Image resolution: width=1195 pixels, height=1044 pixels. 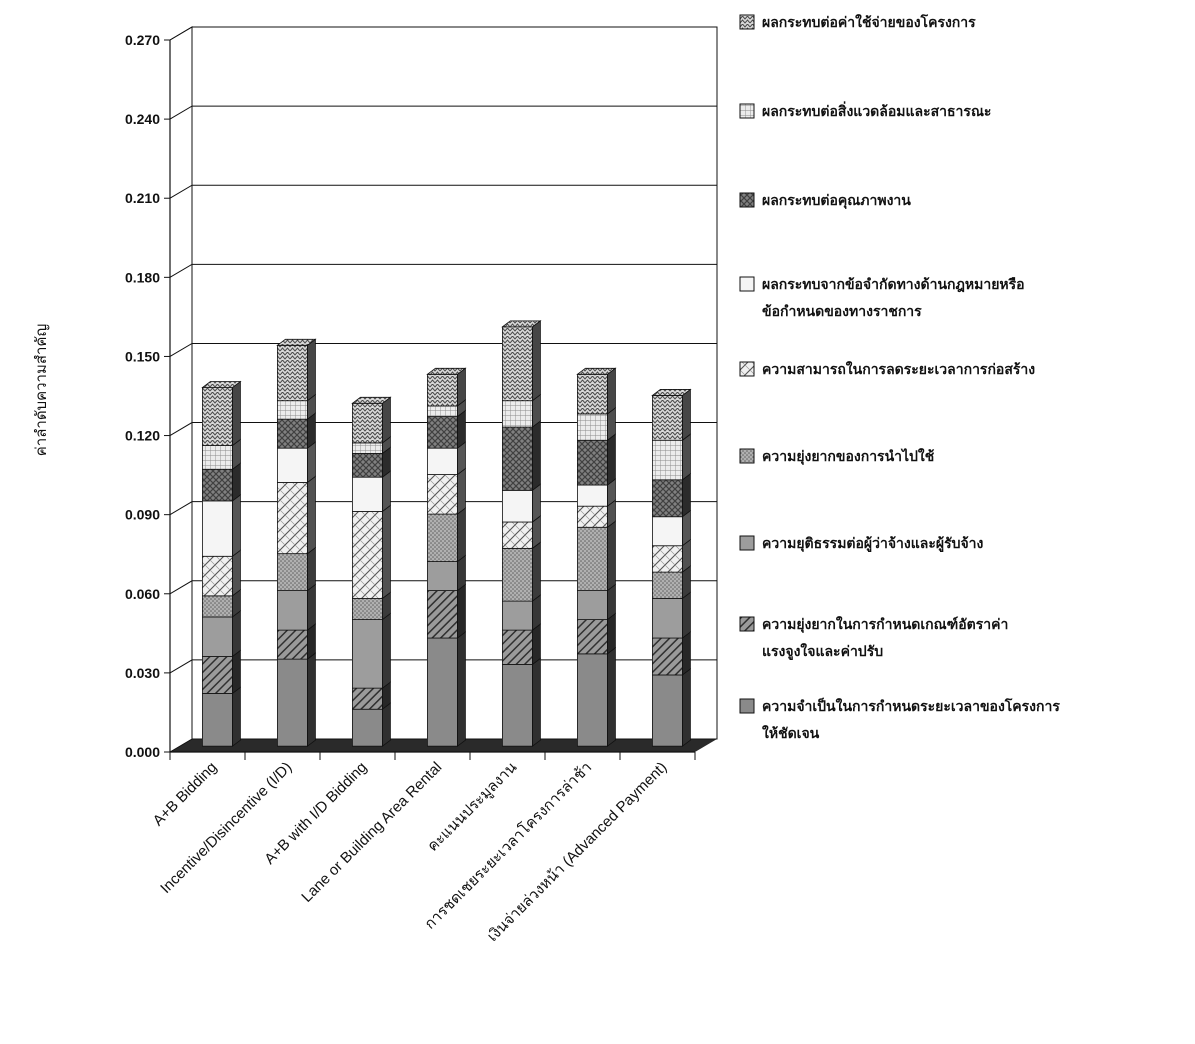 I want to click on legend-label: ความยุ่งยากของการนำไปใช้, so click(x=848, y=456).